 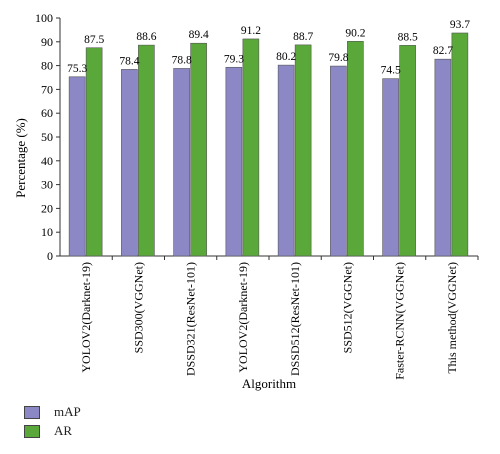 What do you see at coordinates (234, 59) in the screenshot?
I see `data-label-map: 79.3` at bounding box center [234, 59].